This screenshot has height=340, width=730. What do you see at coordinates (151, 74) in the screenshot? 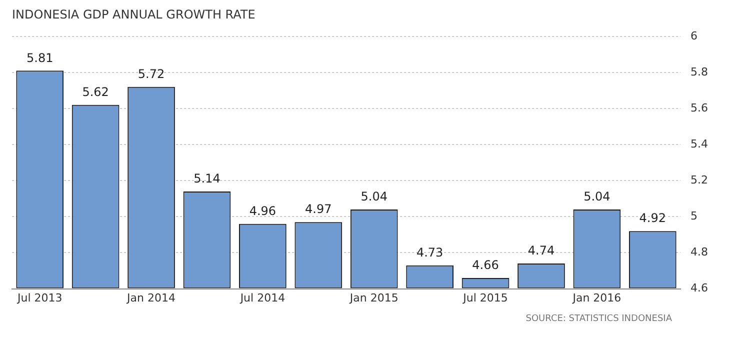
I see `data-label: 5.72` at bounding box center [151, 74].